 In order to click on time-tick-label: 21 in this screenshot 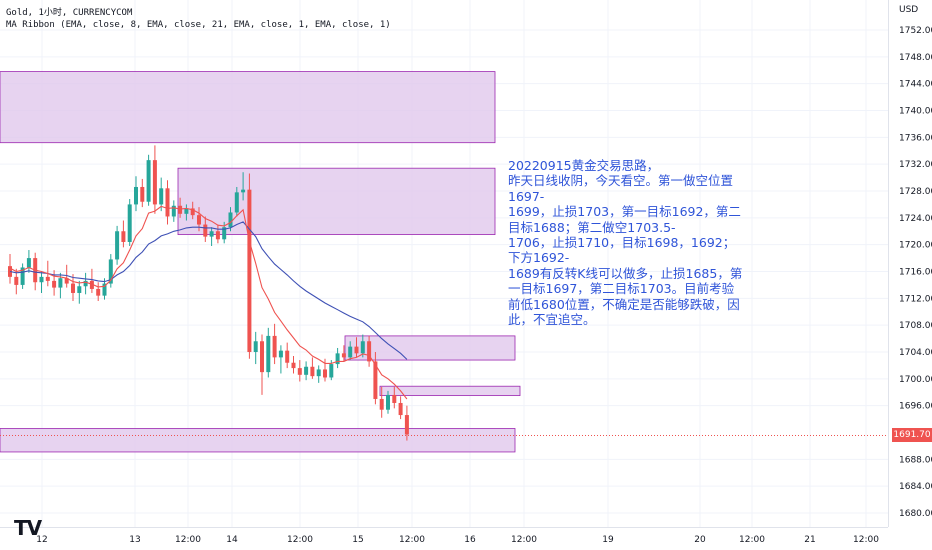, I will do `click(809, 540)`.